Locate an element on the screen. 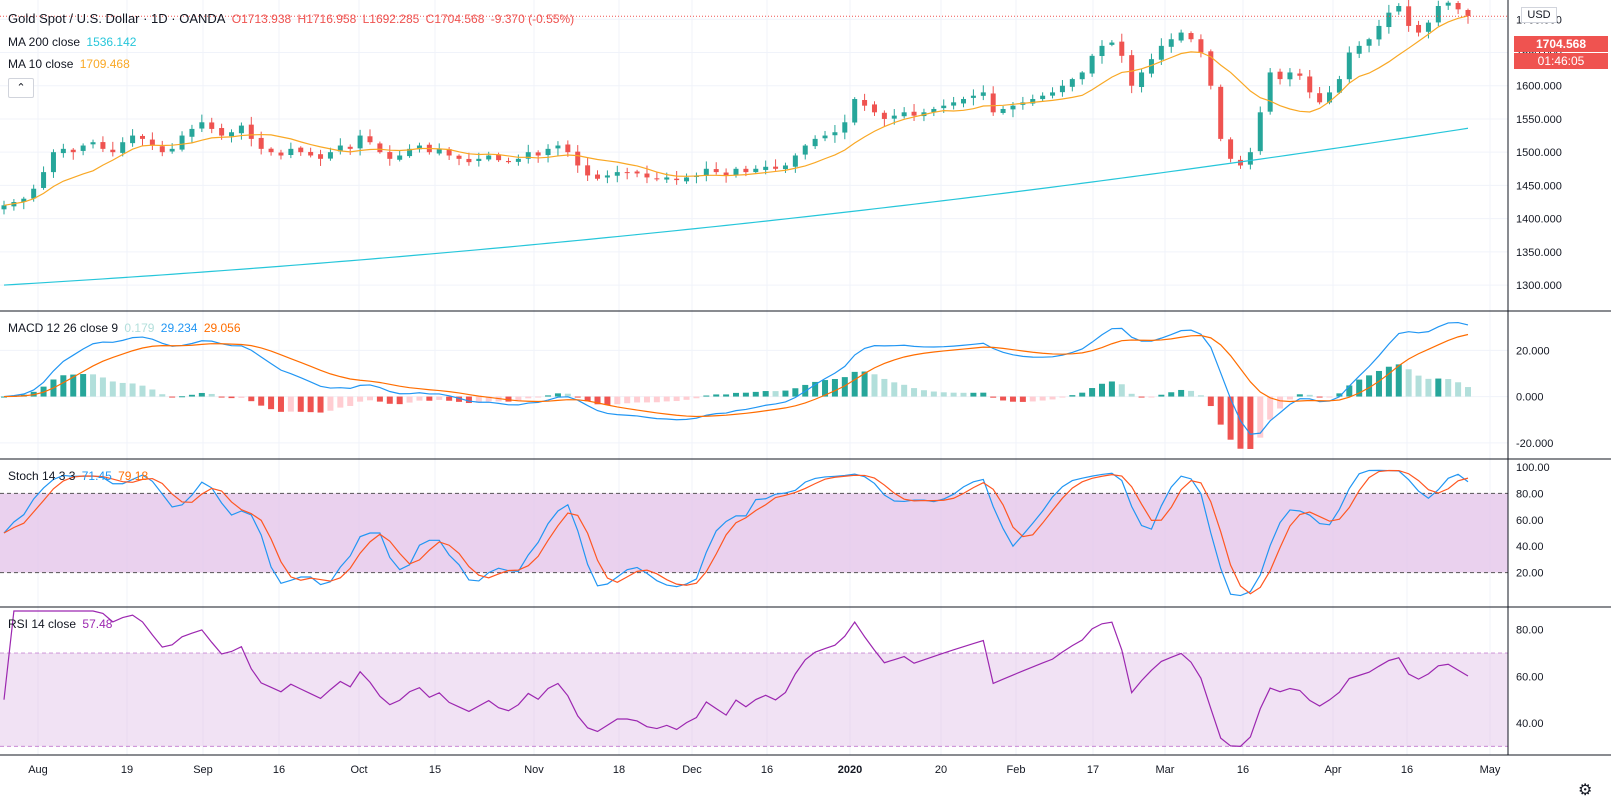 This screenshot has height=801, width=1611. open-value: O1713.938 is located at coordinates (261, 19).